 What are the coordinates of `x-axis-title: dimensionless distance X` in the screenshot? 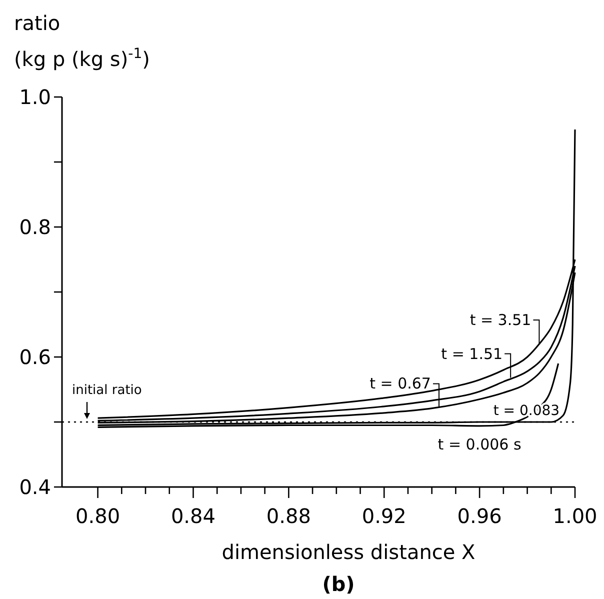 It's located at (349, 552).